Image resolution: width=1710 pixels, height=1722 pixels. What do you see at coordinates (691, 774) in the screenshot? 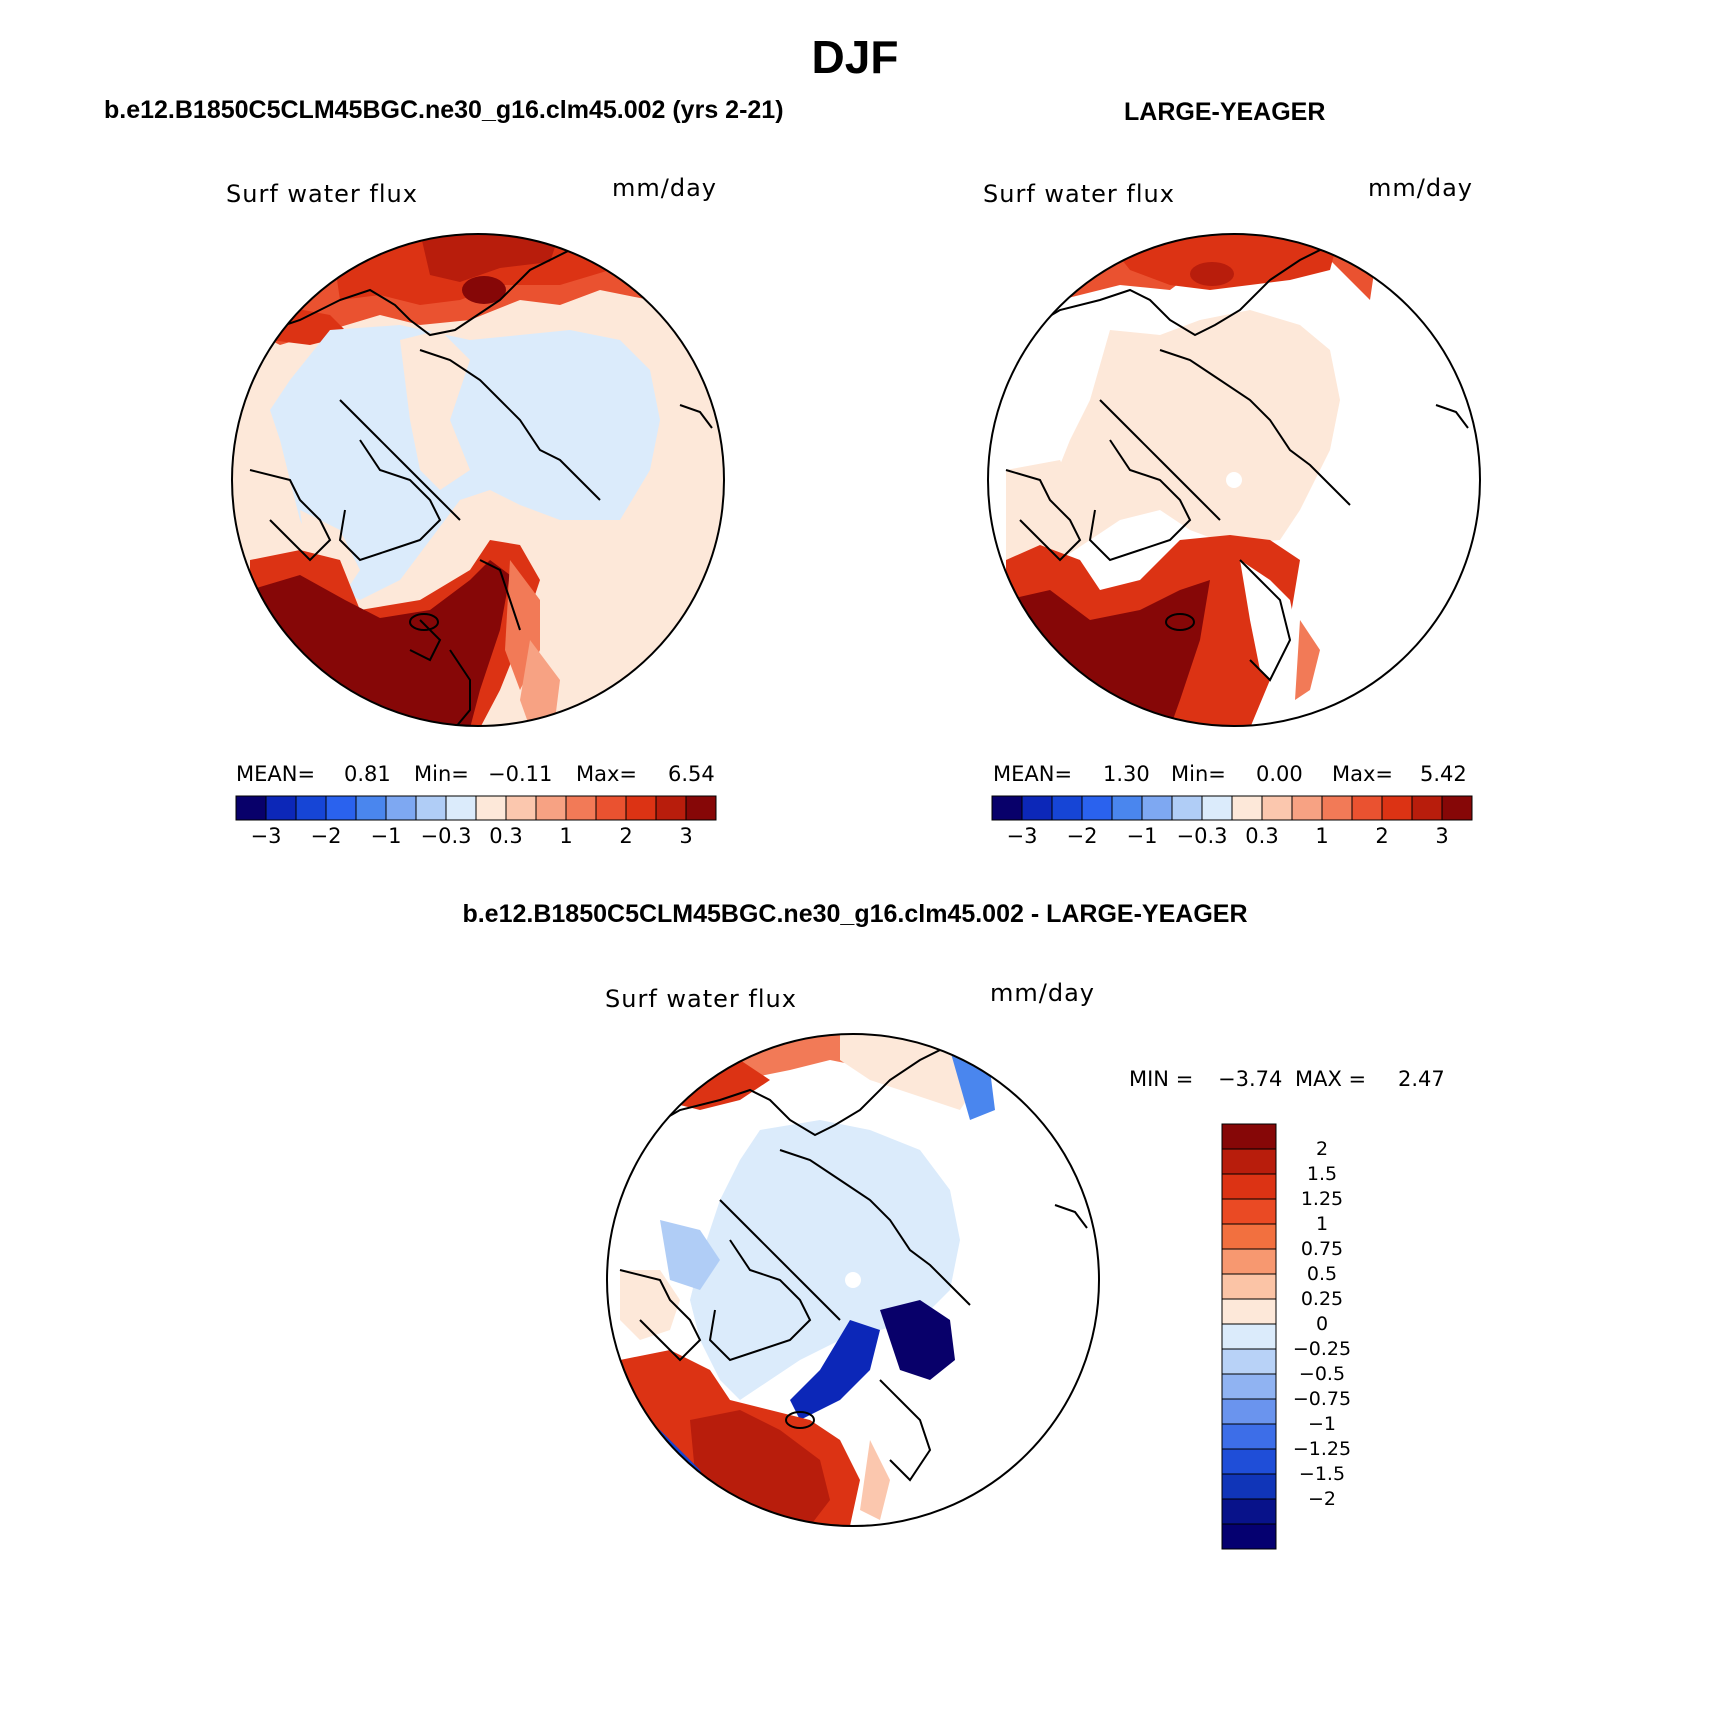
I see `panel1-max-value: 6.54` at bounding box center [691, 774].